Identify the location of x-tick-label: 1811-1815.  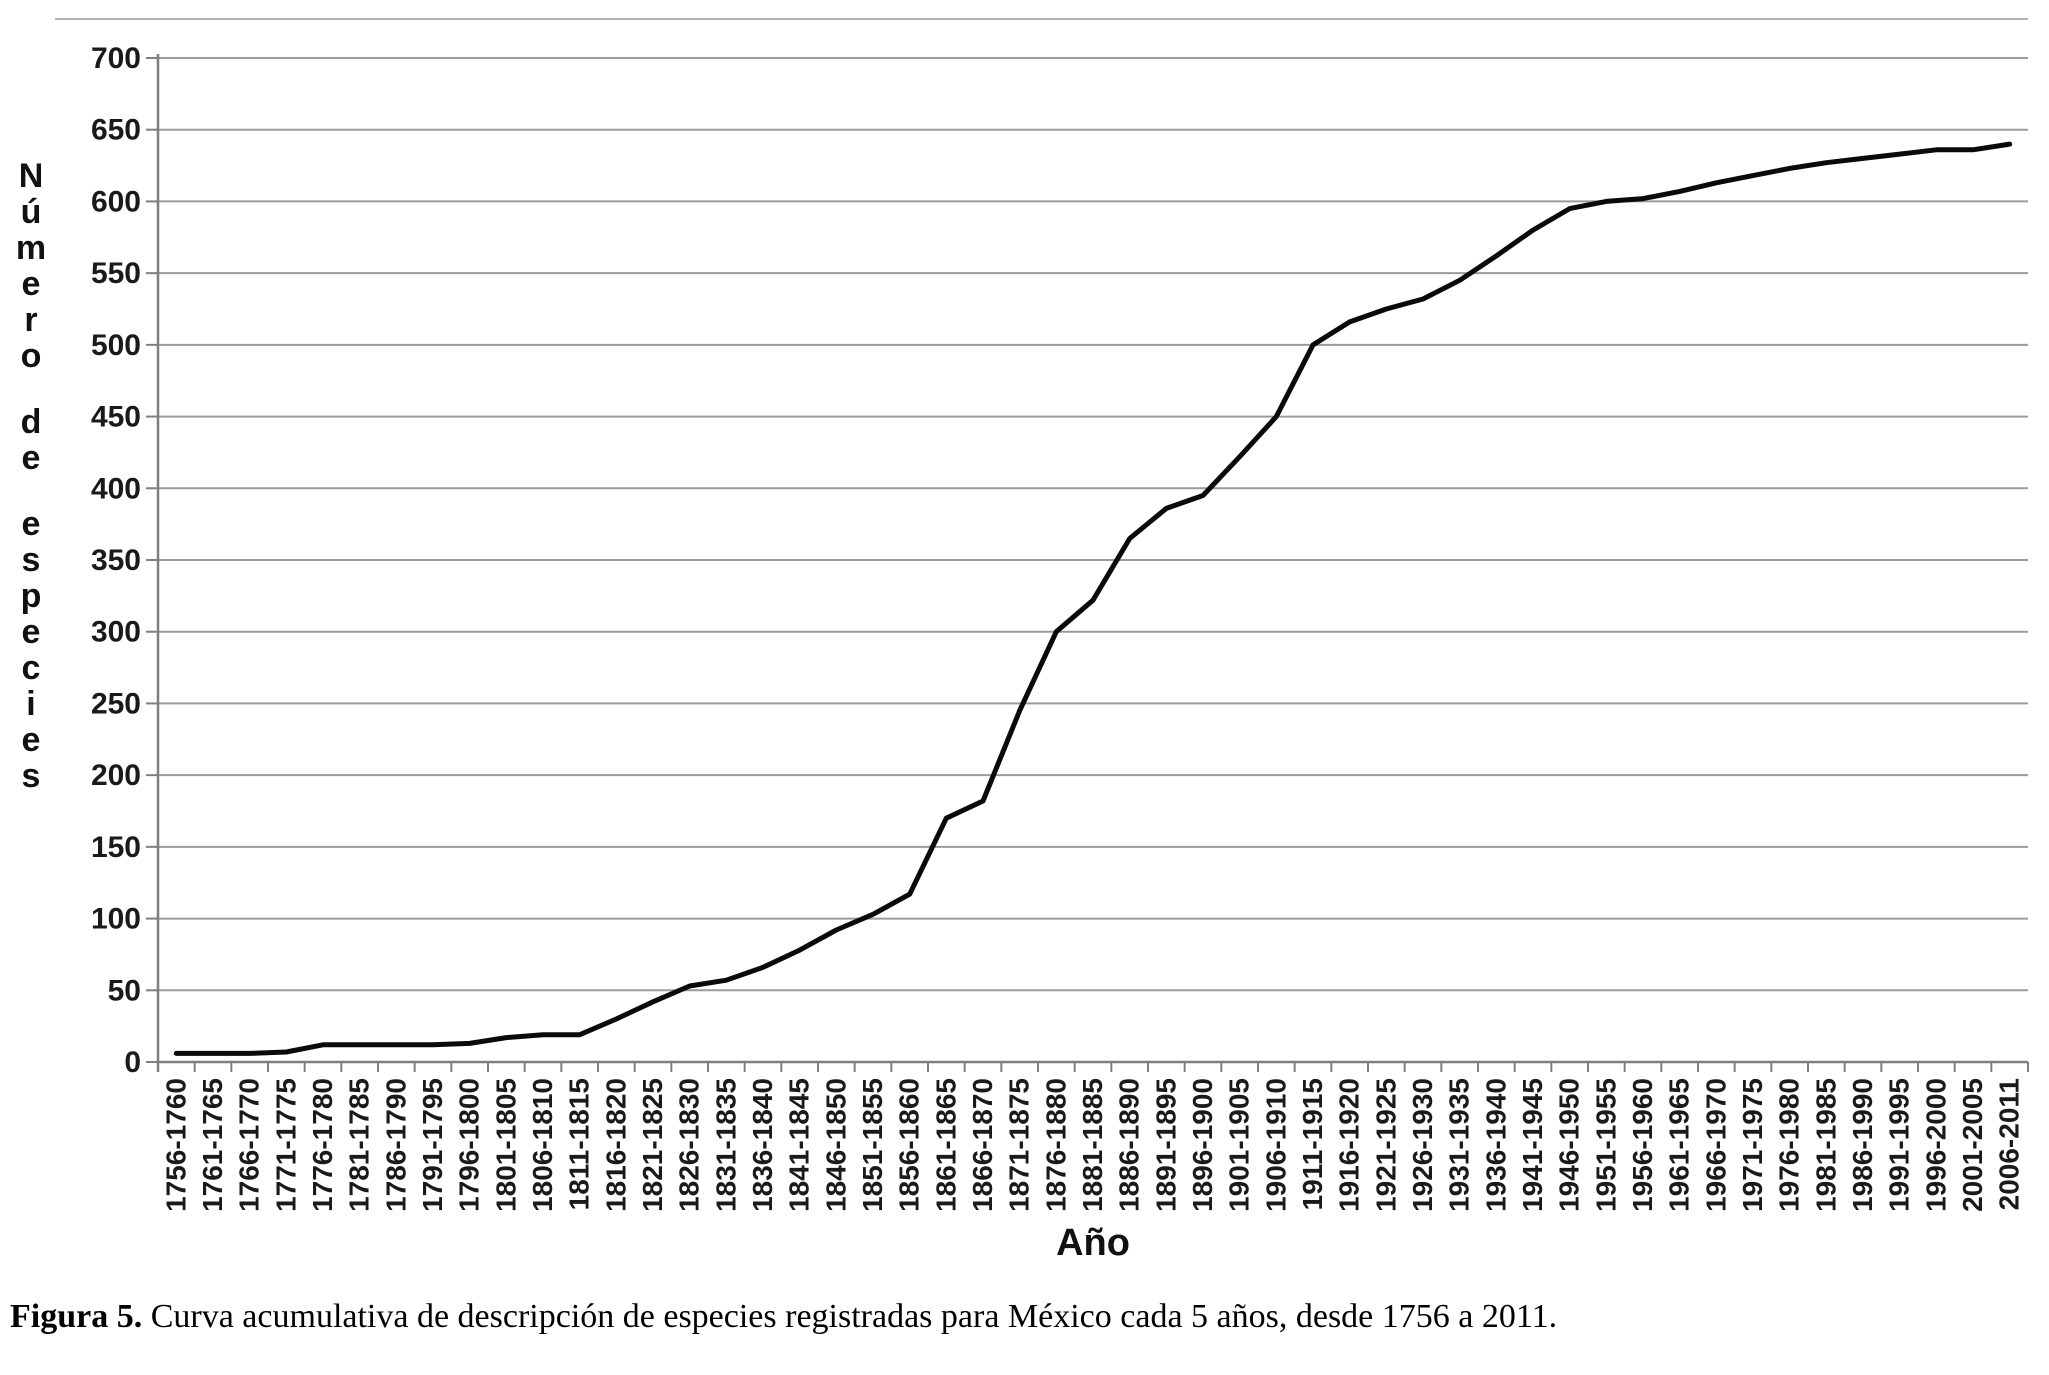
(579, 1144).